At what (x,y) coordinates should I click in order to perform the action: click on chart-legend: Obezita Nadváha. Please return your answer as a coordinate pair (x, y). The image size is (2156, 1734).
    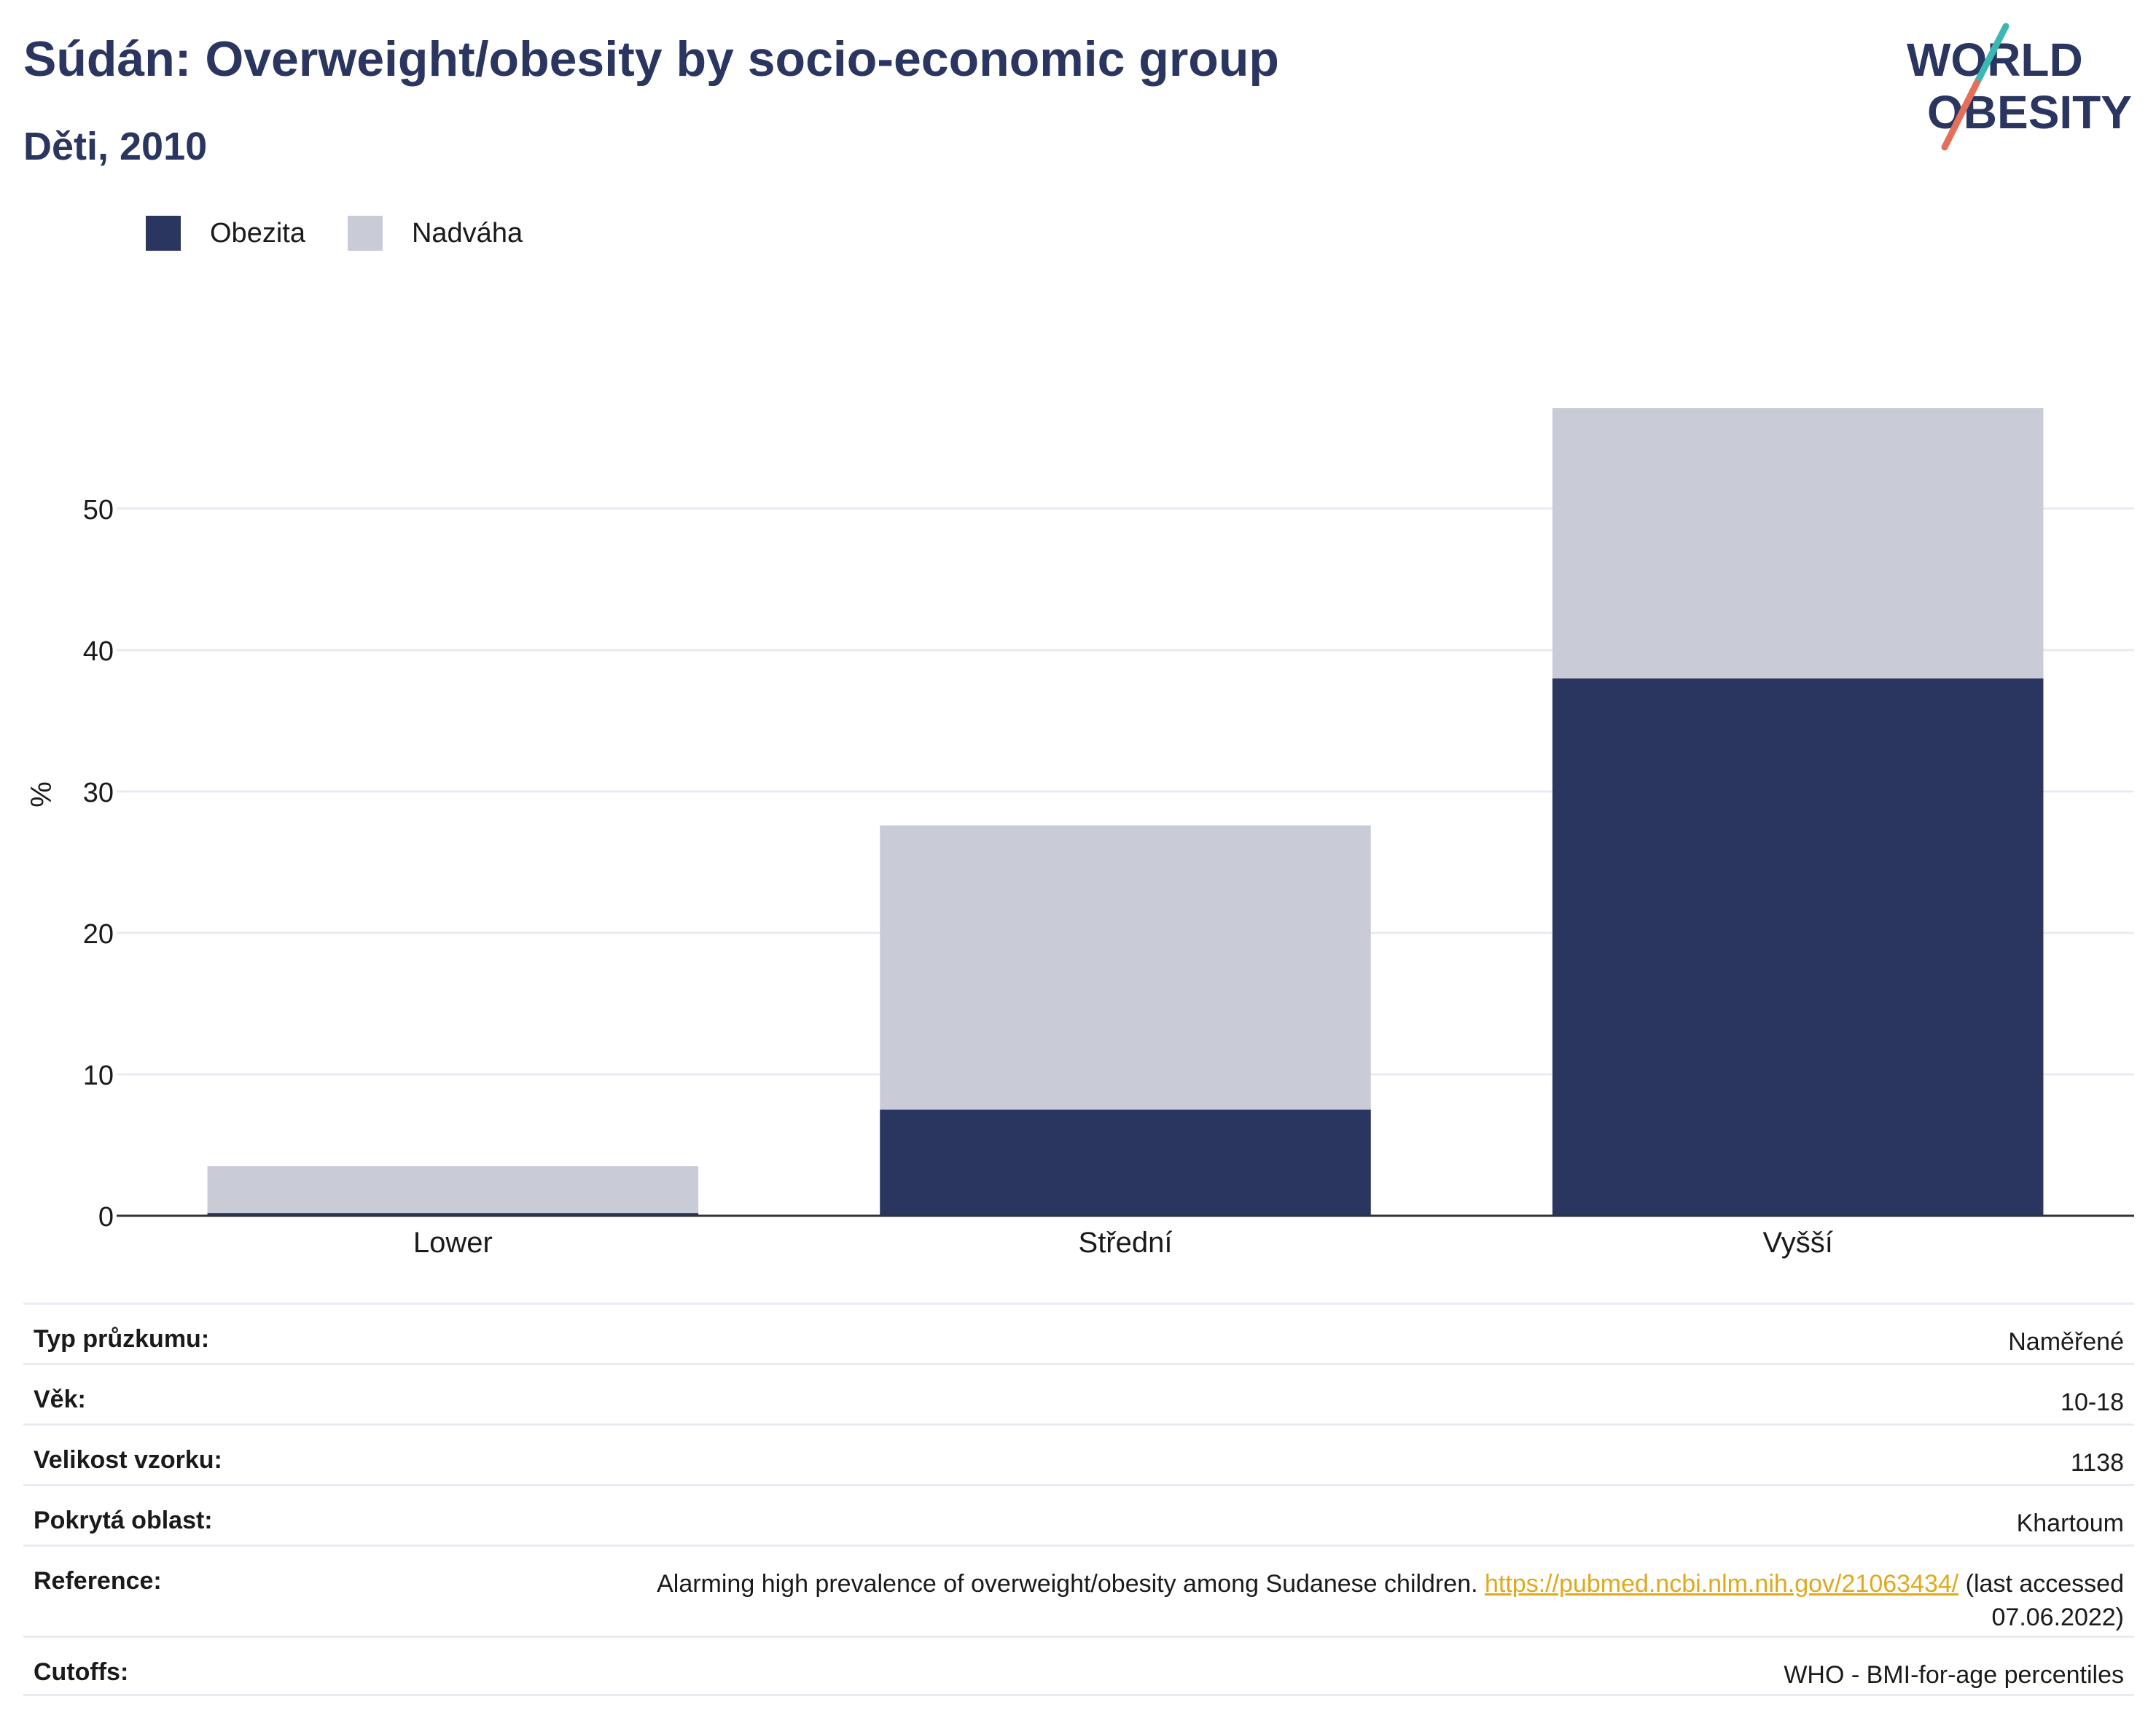
    Looking at the image, I should click on (355, 234).